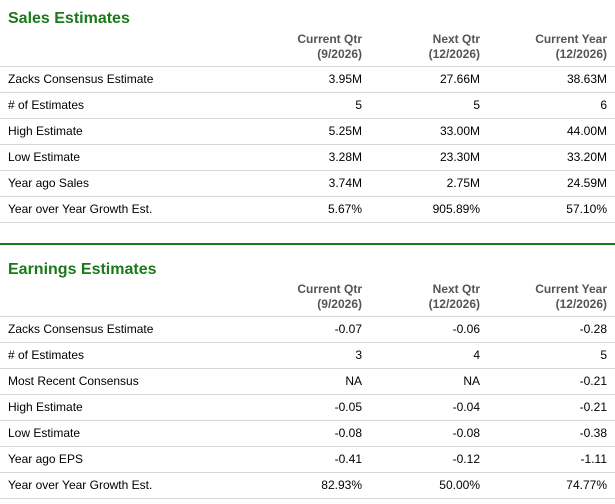 This screenshot has width=615, height=504. I want to click on cell-value: 3, so click(307, 355).